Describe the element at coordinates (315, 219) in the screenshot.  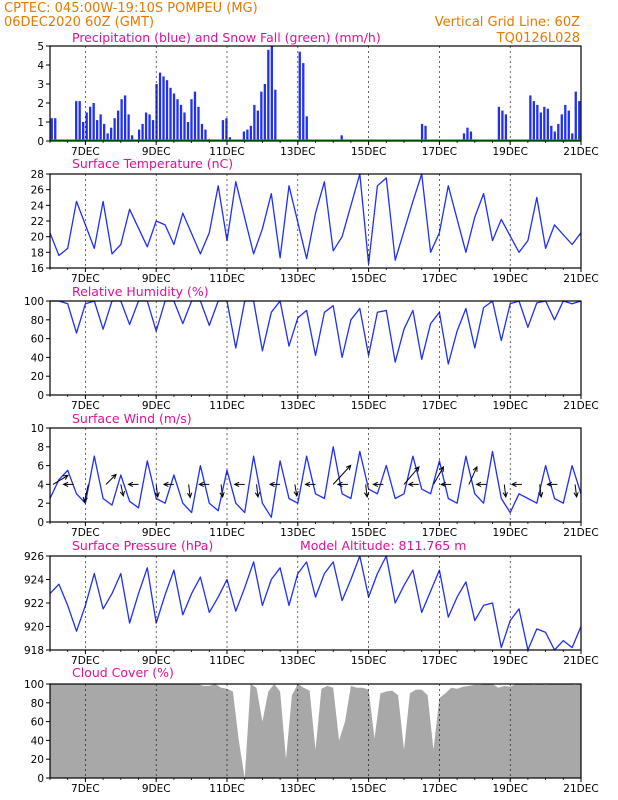
I see `temperature-line` at that location.